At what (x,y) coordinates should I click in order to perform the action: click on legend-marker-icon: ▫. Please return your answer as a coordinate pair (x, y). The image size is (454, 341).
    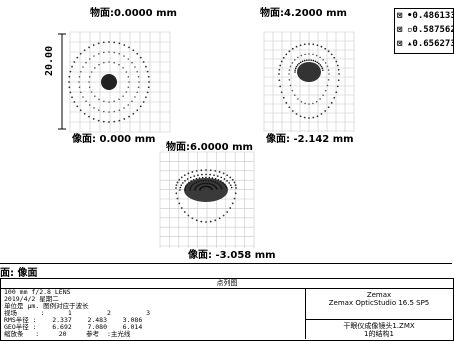
    Looking at the image, I should click on (410, 30).